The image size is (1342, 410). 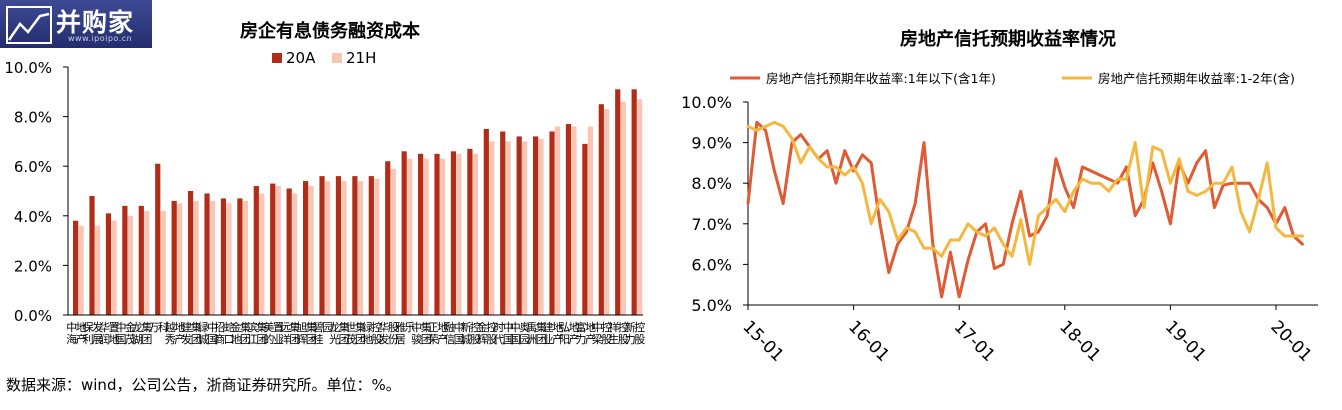 I want to click on x-tick-char: 科, so click(x=163, y=327).